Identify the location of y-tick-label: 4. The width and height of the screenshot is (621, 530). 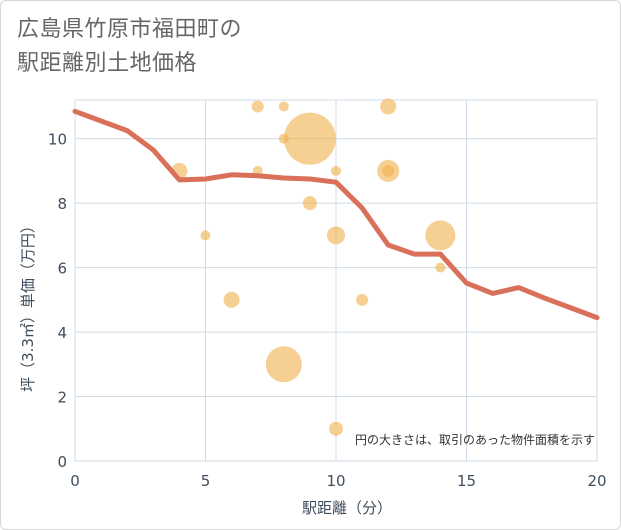
(62, 333).